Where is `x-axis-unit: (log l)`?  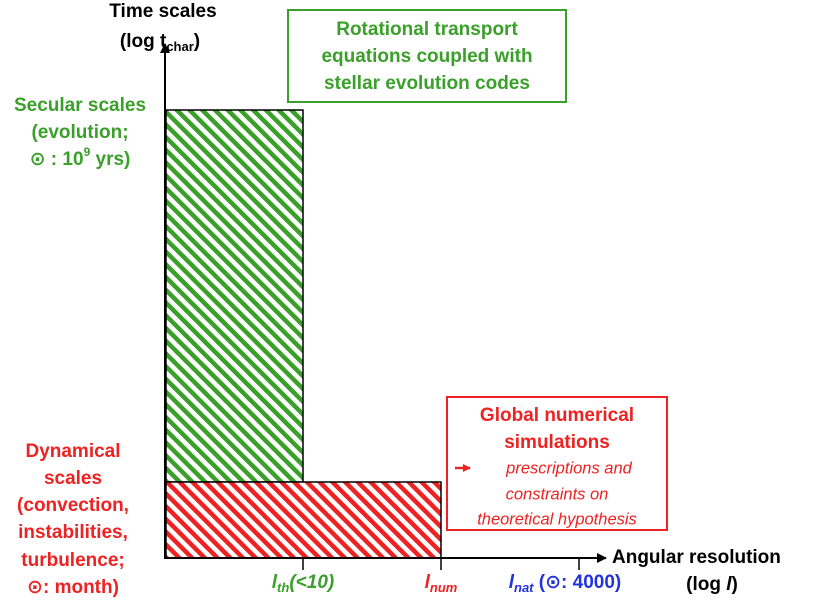 x-axis-unit: (log l) is located at coordinates (712, 584).